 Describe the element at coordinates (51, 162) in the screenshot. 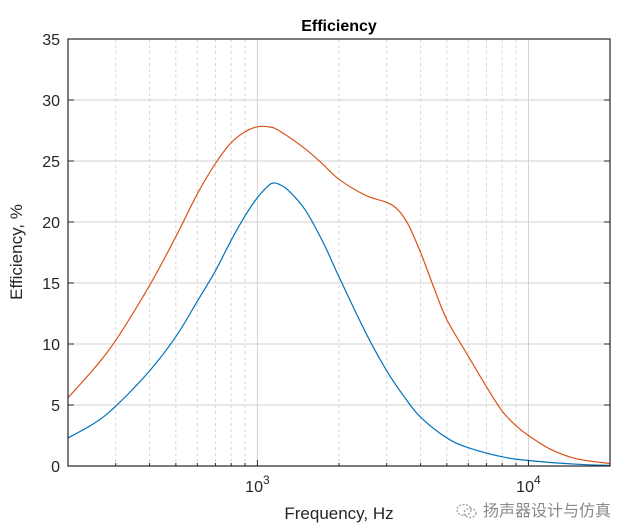

I see `y-tick-label: 25` at that location.